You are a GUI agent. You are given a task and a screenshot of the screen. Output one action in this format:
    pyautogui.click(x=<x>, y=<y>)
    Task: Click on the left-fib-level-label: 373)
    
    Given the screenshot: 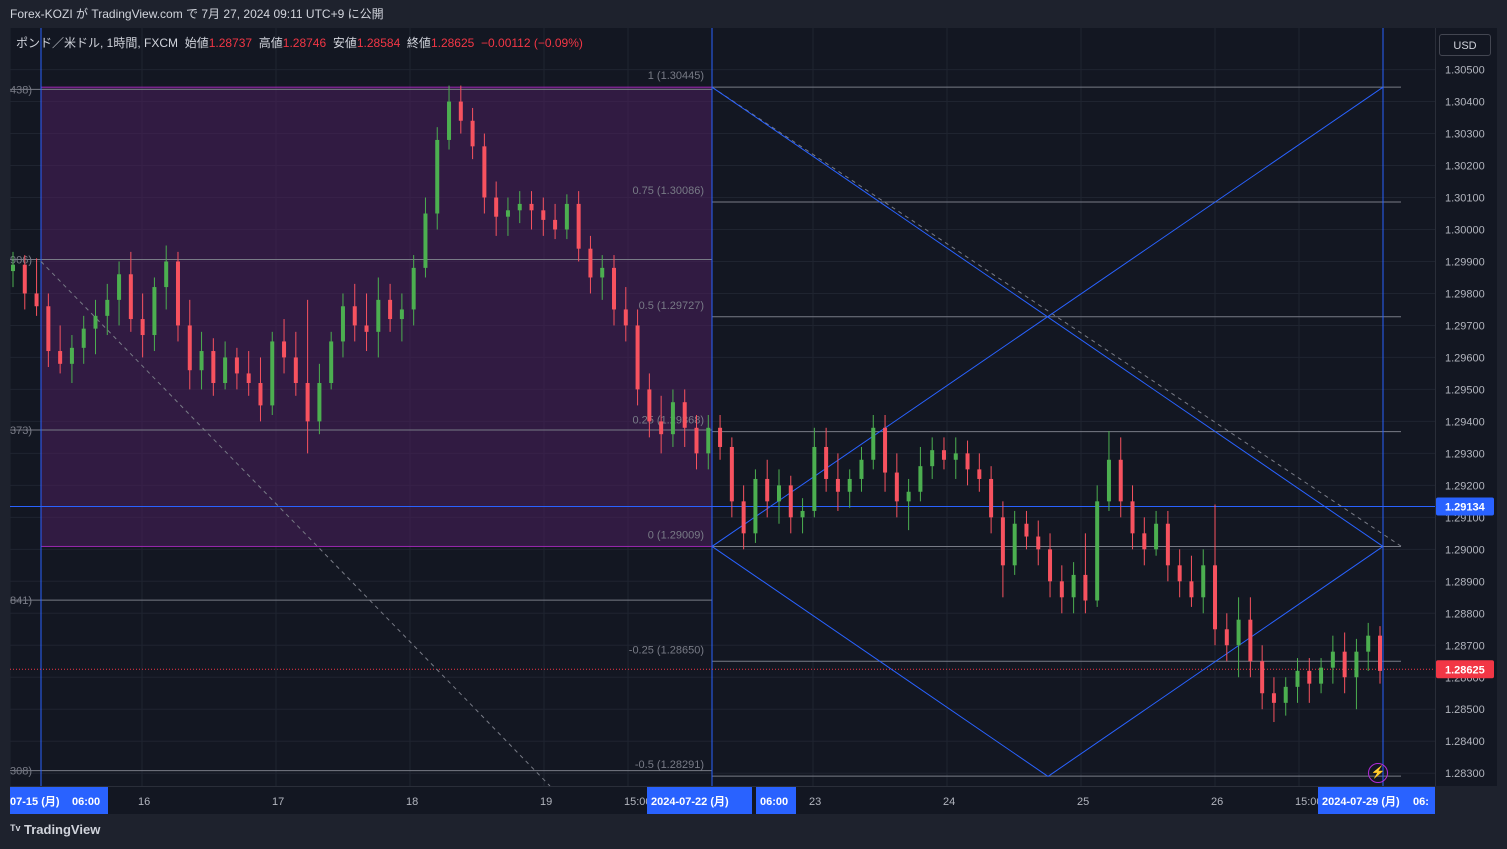 What is the action you would take?
    pyautogui.click(x=21, y=431)
    